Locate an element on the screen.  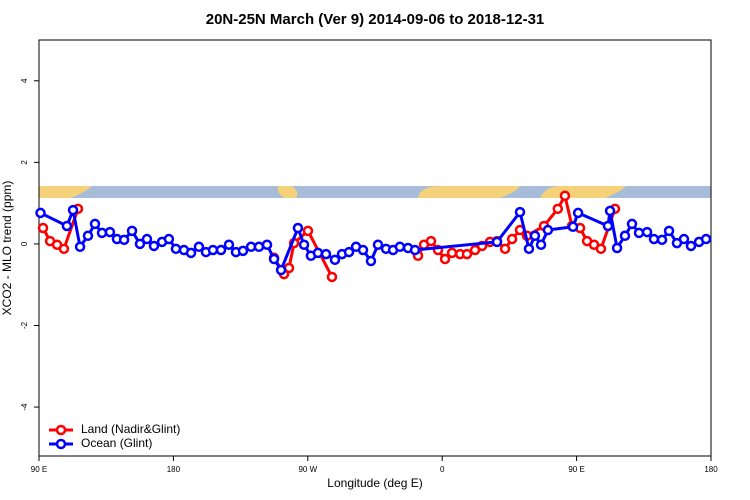
legend-label: Ocean (Glint) is located at coordinates (116, 443).